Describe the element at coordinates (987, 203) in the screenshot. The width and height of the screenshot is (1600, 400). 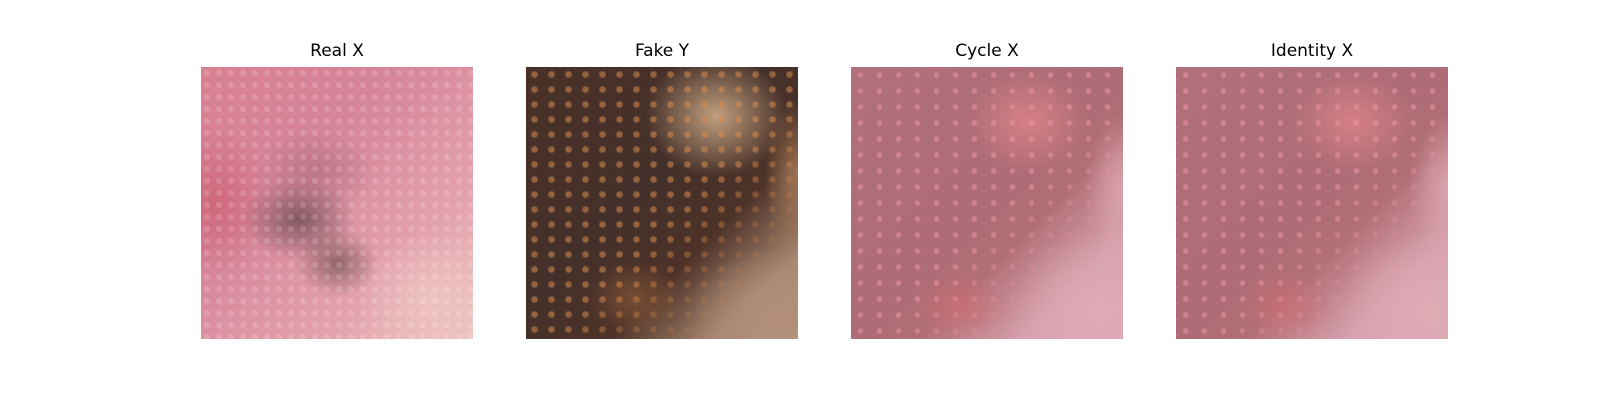
I see `skin-lesion-image-cycle-x` at that location.